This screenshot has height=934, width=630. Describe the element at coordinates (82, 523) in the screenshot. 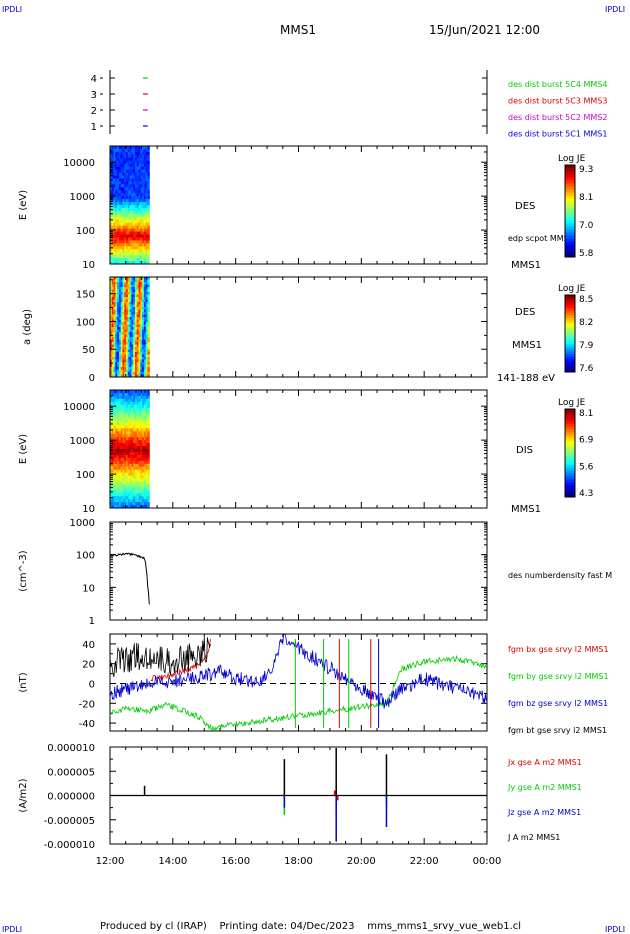

I see `y-tick-label: 1000` at that location.